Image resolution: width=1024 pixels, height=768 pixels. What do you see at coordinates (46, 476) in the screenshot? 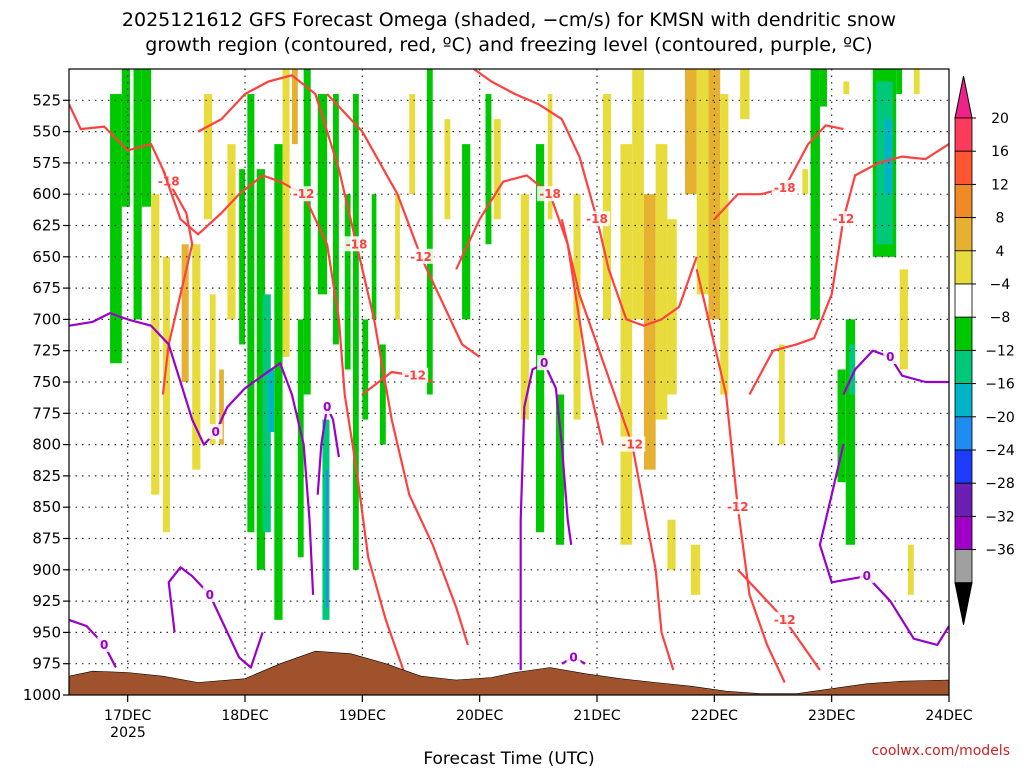
I see `y-tick-label-12: 825` at bounding box center [46, 476].